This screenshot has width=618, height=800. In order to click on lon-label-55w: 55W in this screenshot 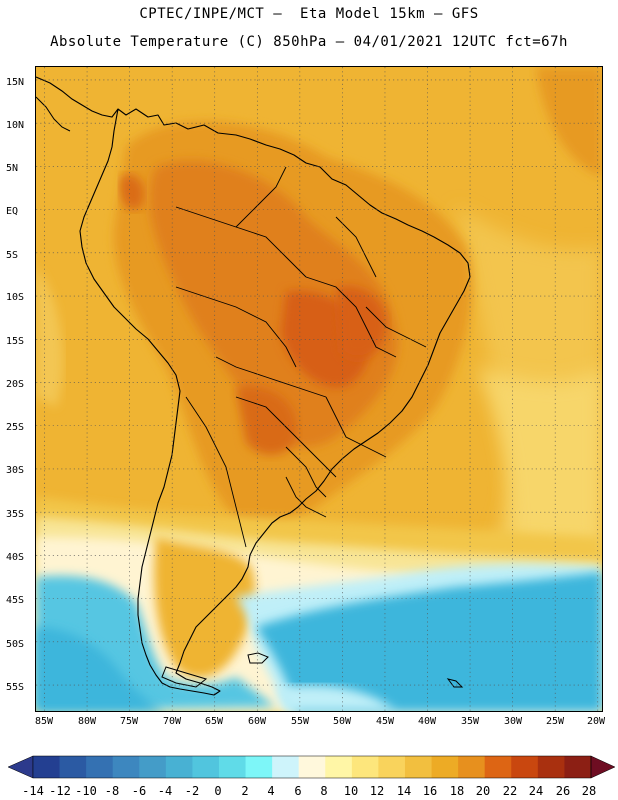, I will do `click(300, 721)`.